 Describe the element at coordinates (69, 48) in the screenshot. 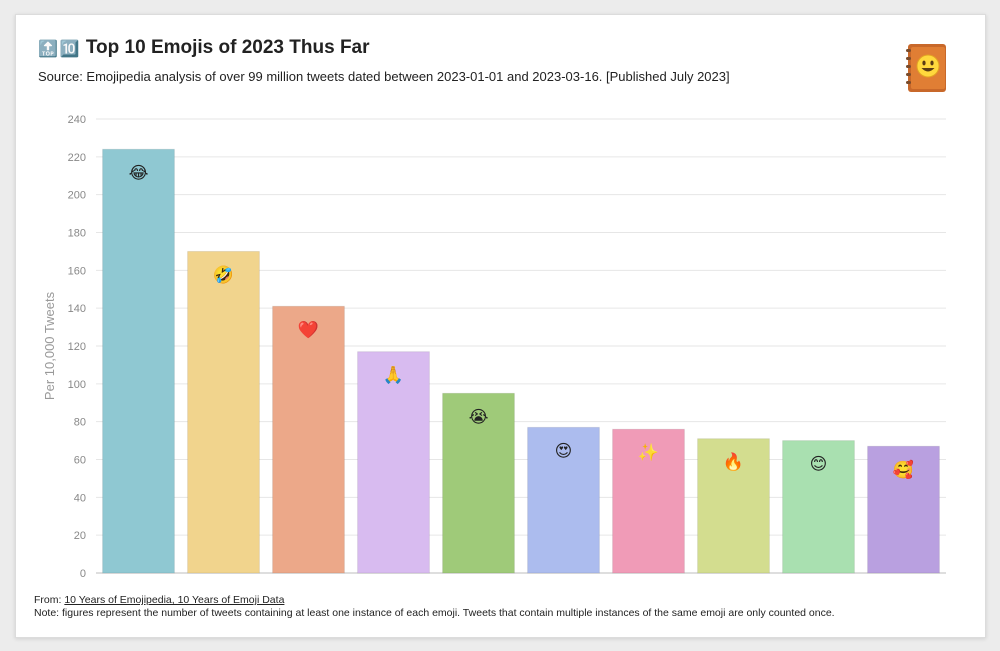

I see `keycap-ten-icon: 🔟` at that location.